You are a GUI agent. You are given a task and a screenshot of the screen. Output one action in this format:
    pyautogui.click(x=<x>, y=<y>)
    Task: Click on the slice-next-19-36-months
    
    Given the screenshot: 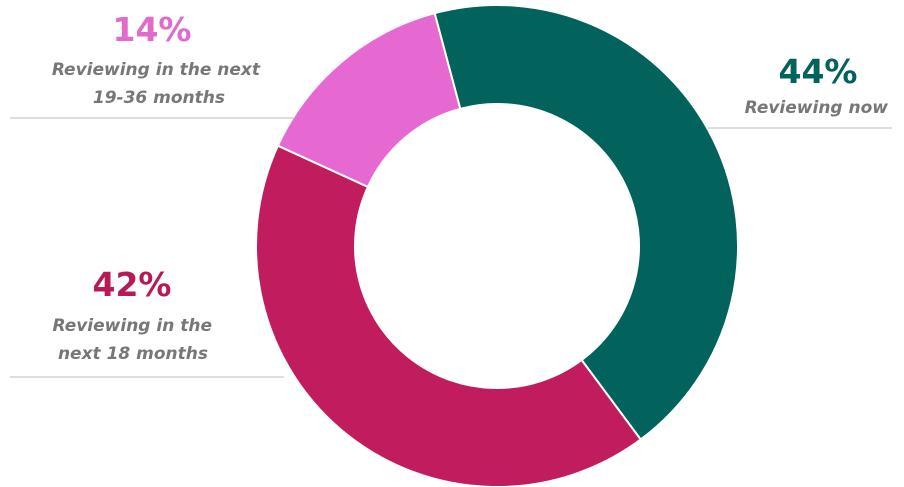 What is the action you would take?
    pyautogui.click(x=369, y=100)
    